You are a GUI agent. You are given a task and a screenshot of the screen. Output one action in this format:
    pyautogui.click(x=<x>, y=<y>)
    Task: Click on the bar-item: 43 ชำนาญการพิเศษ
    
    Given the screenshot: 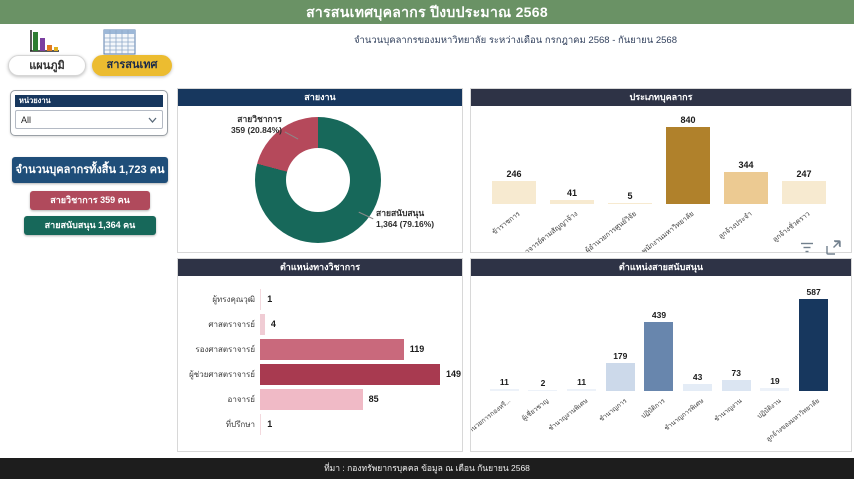 What is the action you would take?
    pyautogui.click(x=688, y=402)
    